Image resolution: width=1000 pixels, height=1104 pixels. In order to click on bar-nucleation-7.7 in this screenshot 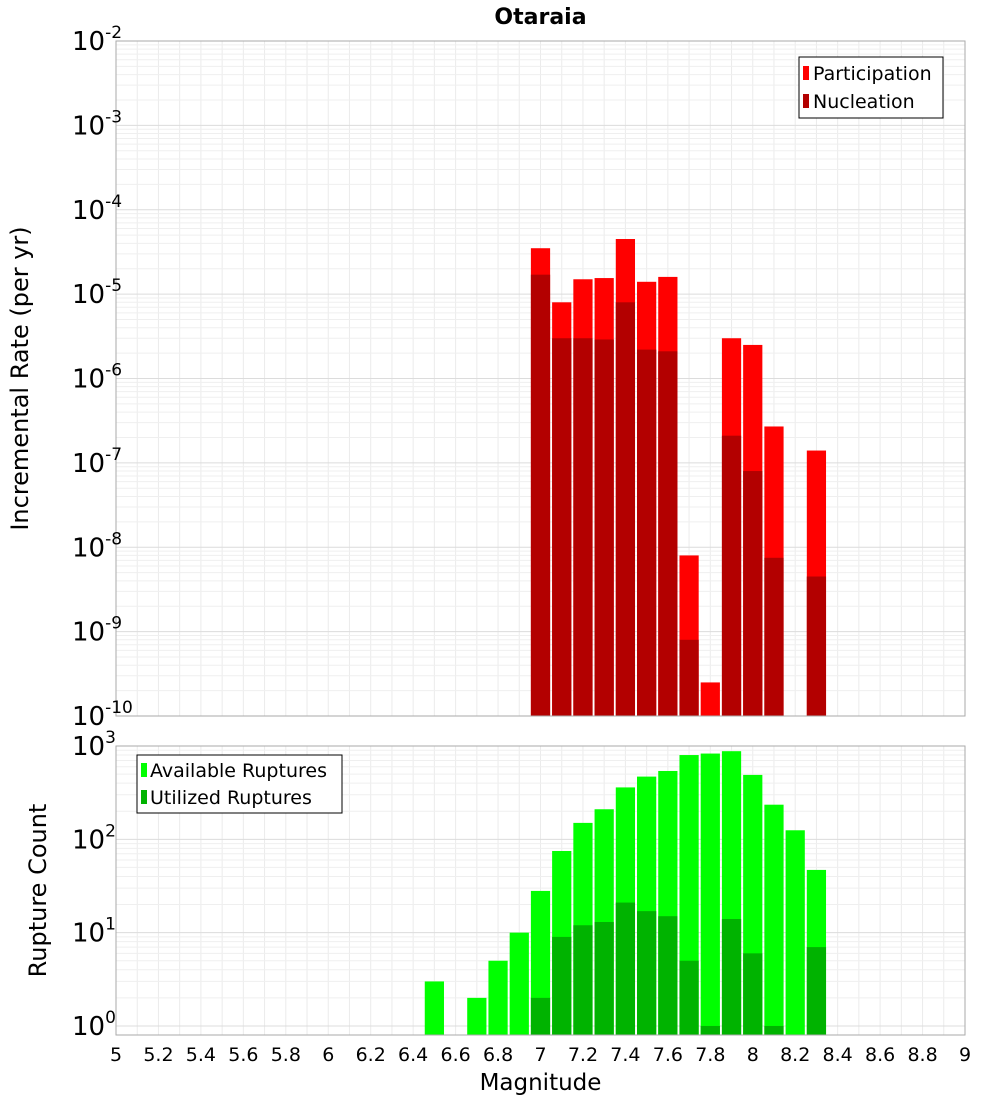, I will do `click(689, 677)`.